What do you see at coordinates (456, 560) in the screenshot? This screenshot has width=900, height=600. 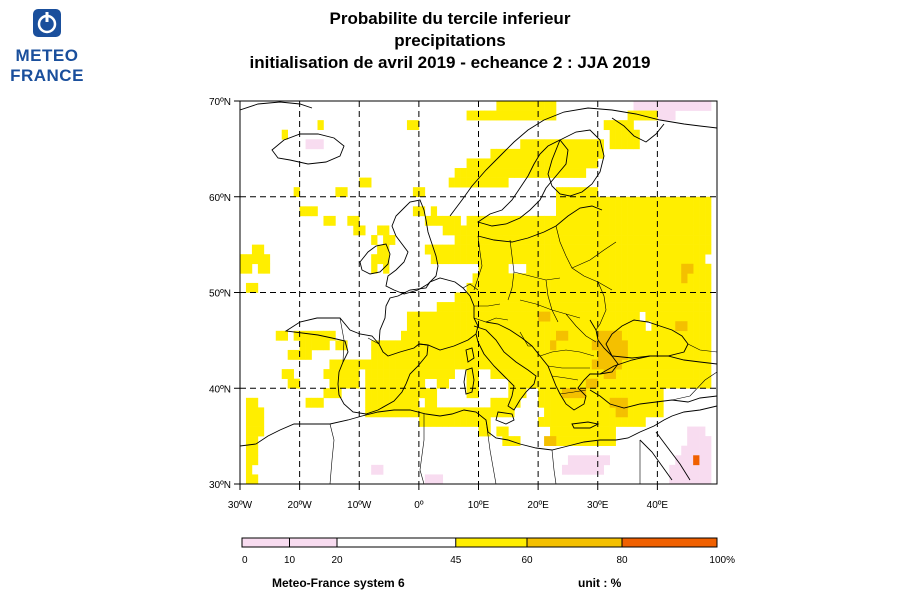 I see `colorbar-label: 45` at bounding box center [456, 560].